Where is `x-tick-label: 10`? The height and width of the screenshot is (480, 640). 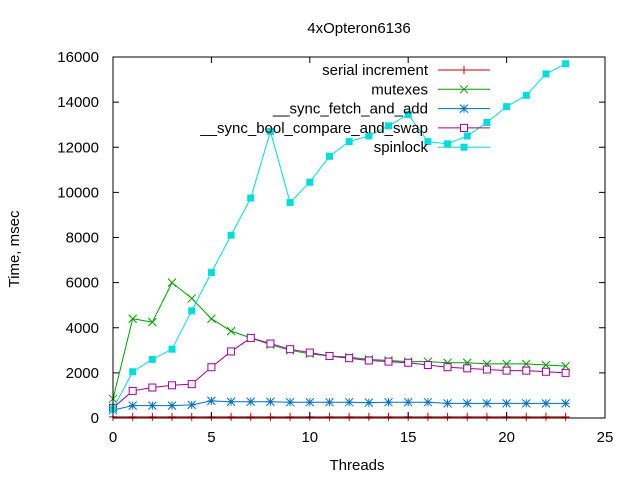
x-tick-label: 10 is located at coordinates (309, 437).